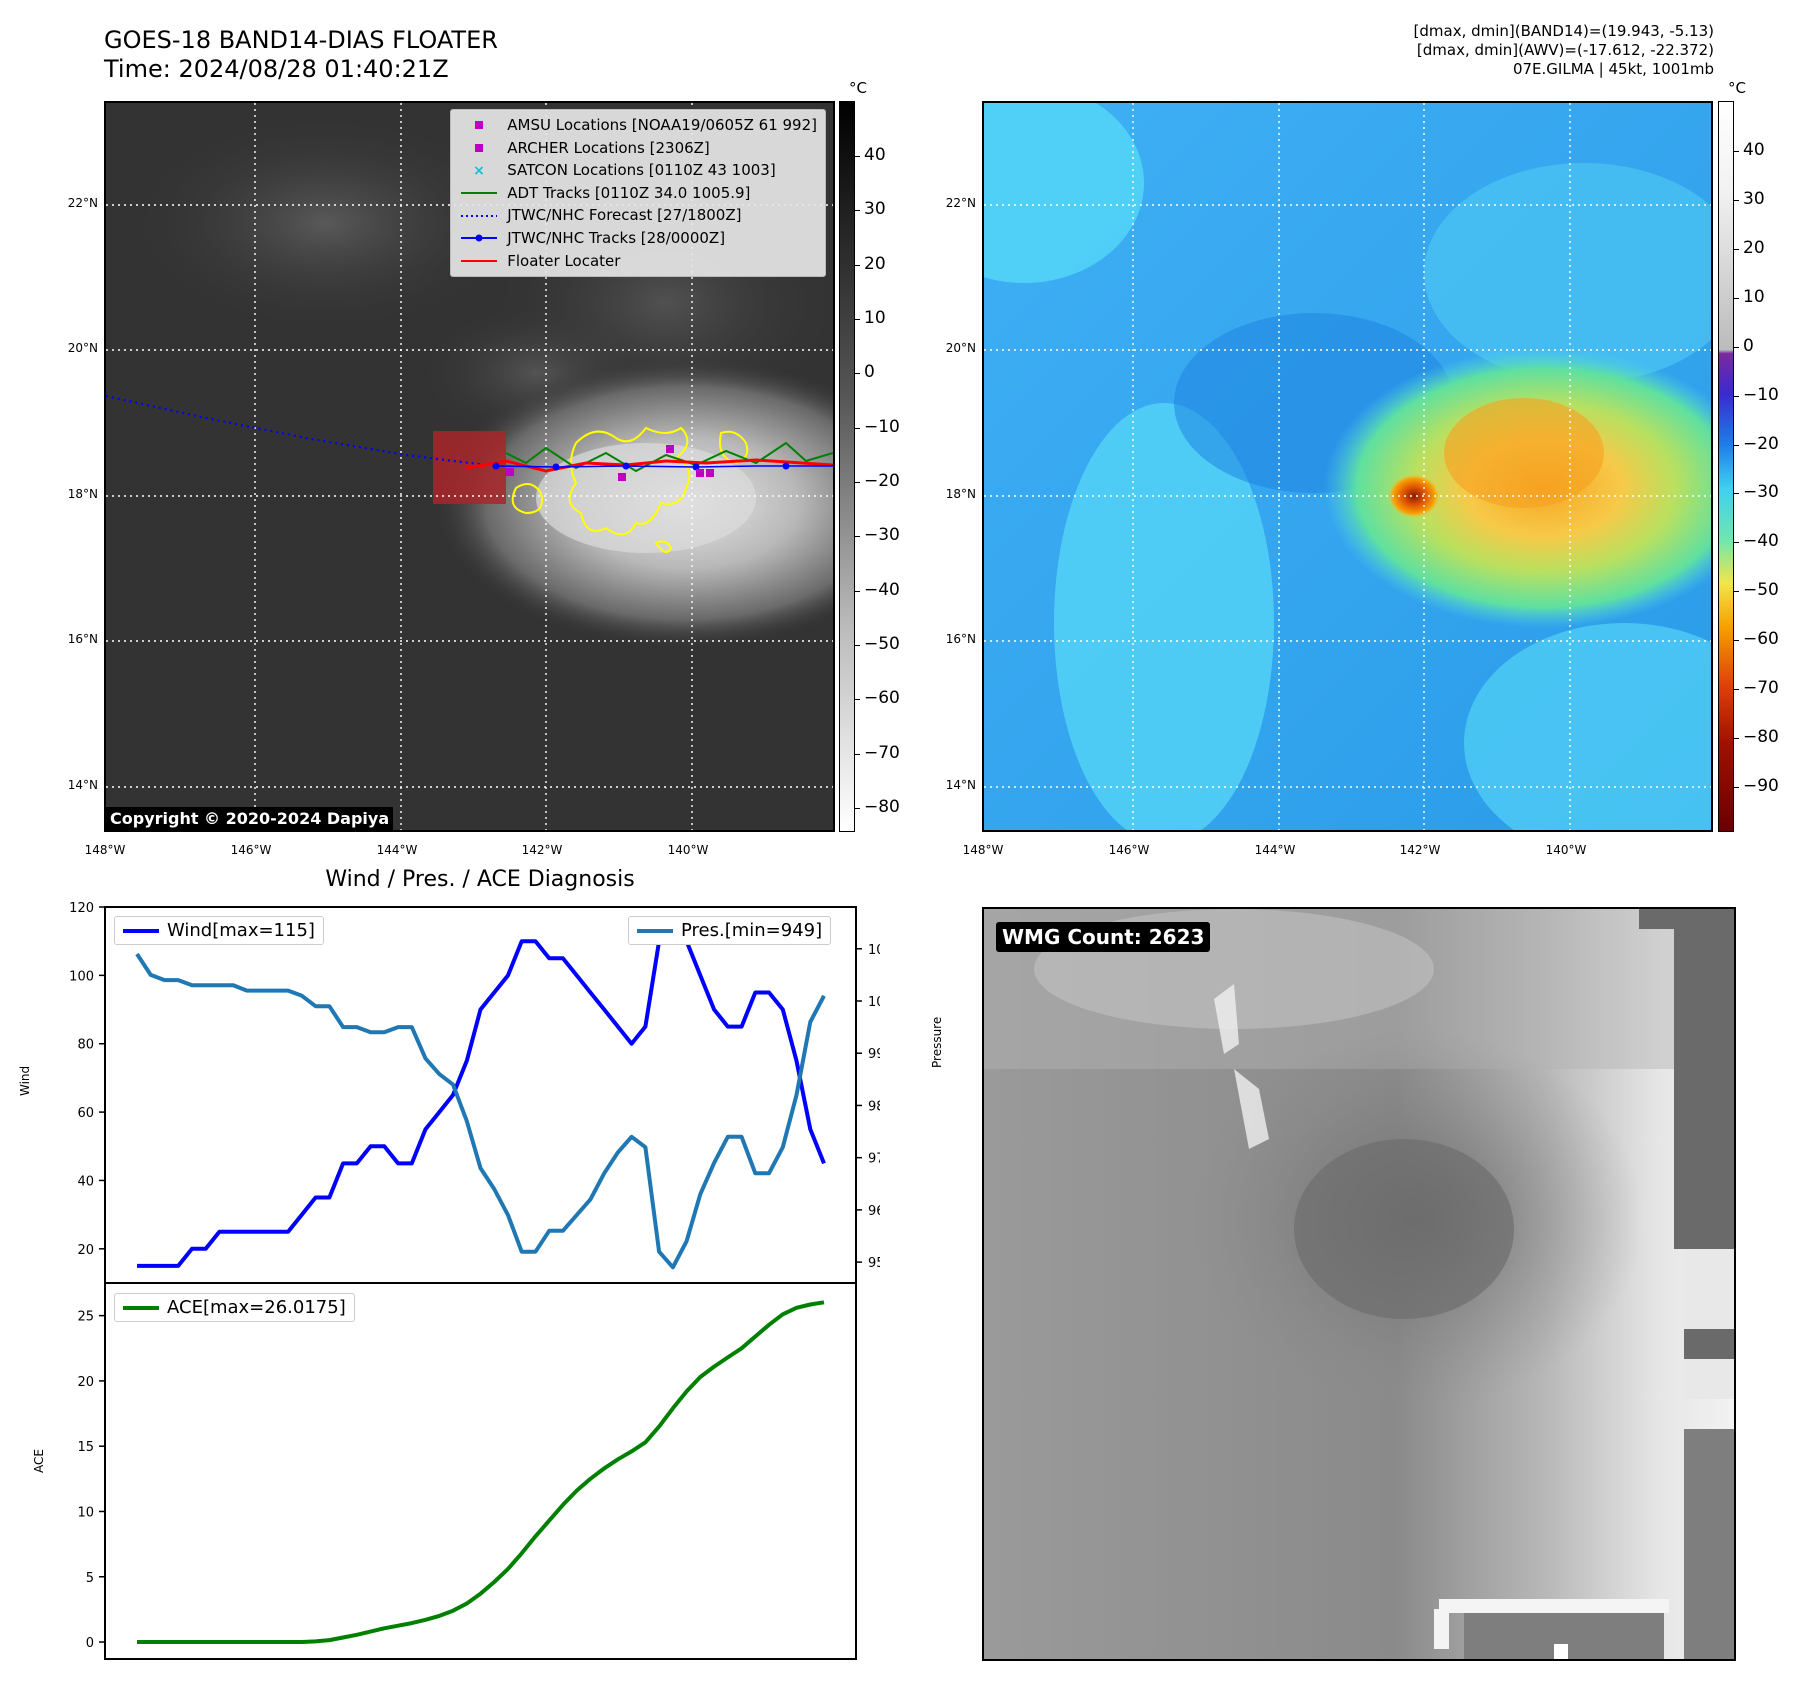 This screenshot has width=1797, height=1690. What do you see at coordinates (105, 850) in the screenshot?
I see `longitude-label: 148°W` at bounding box center [105, 850].